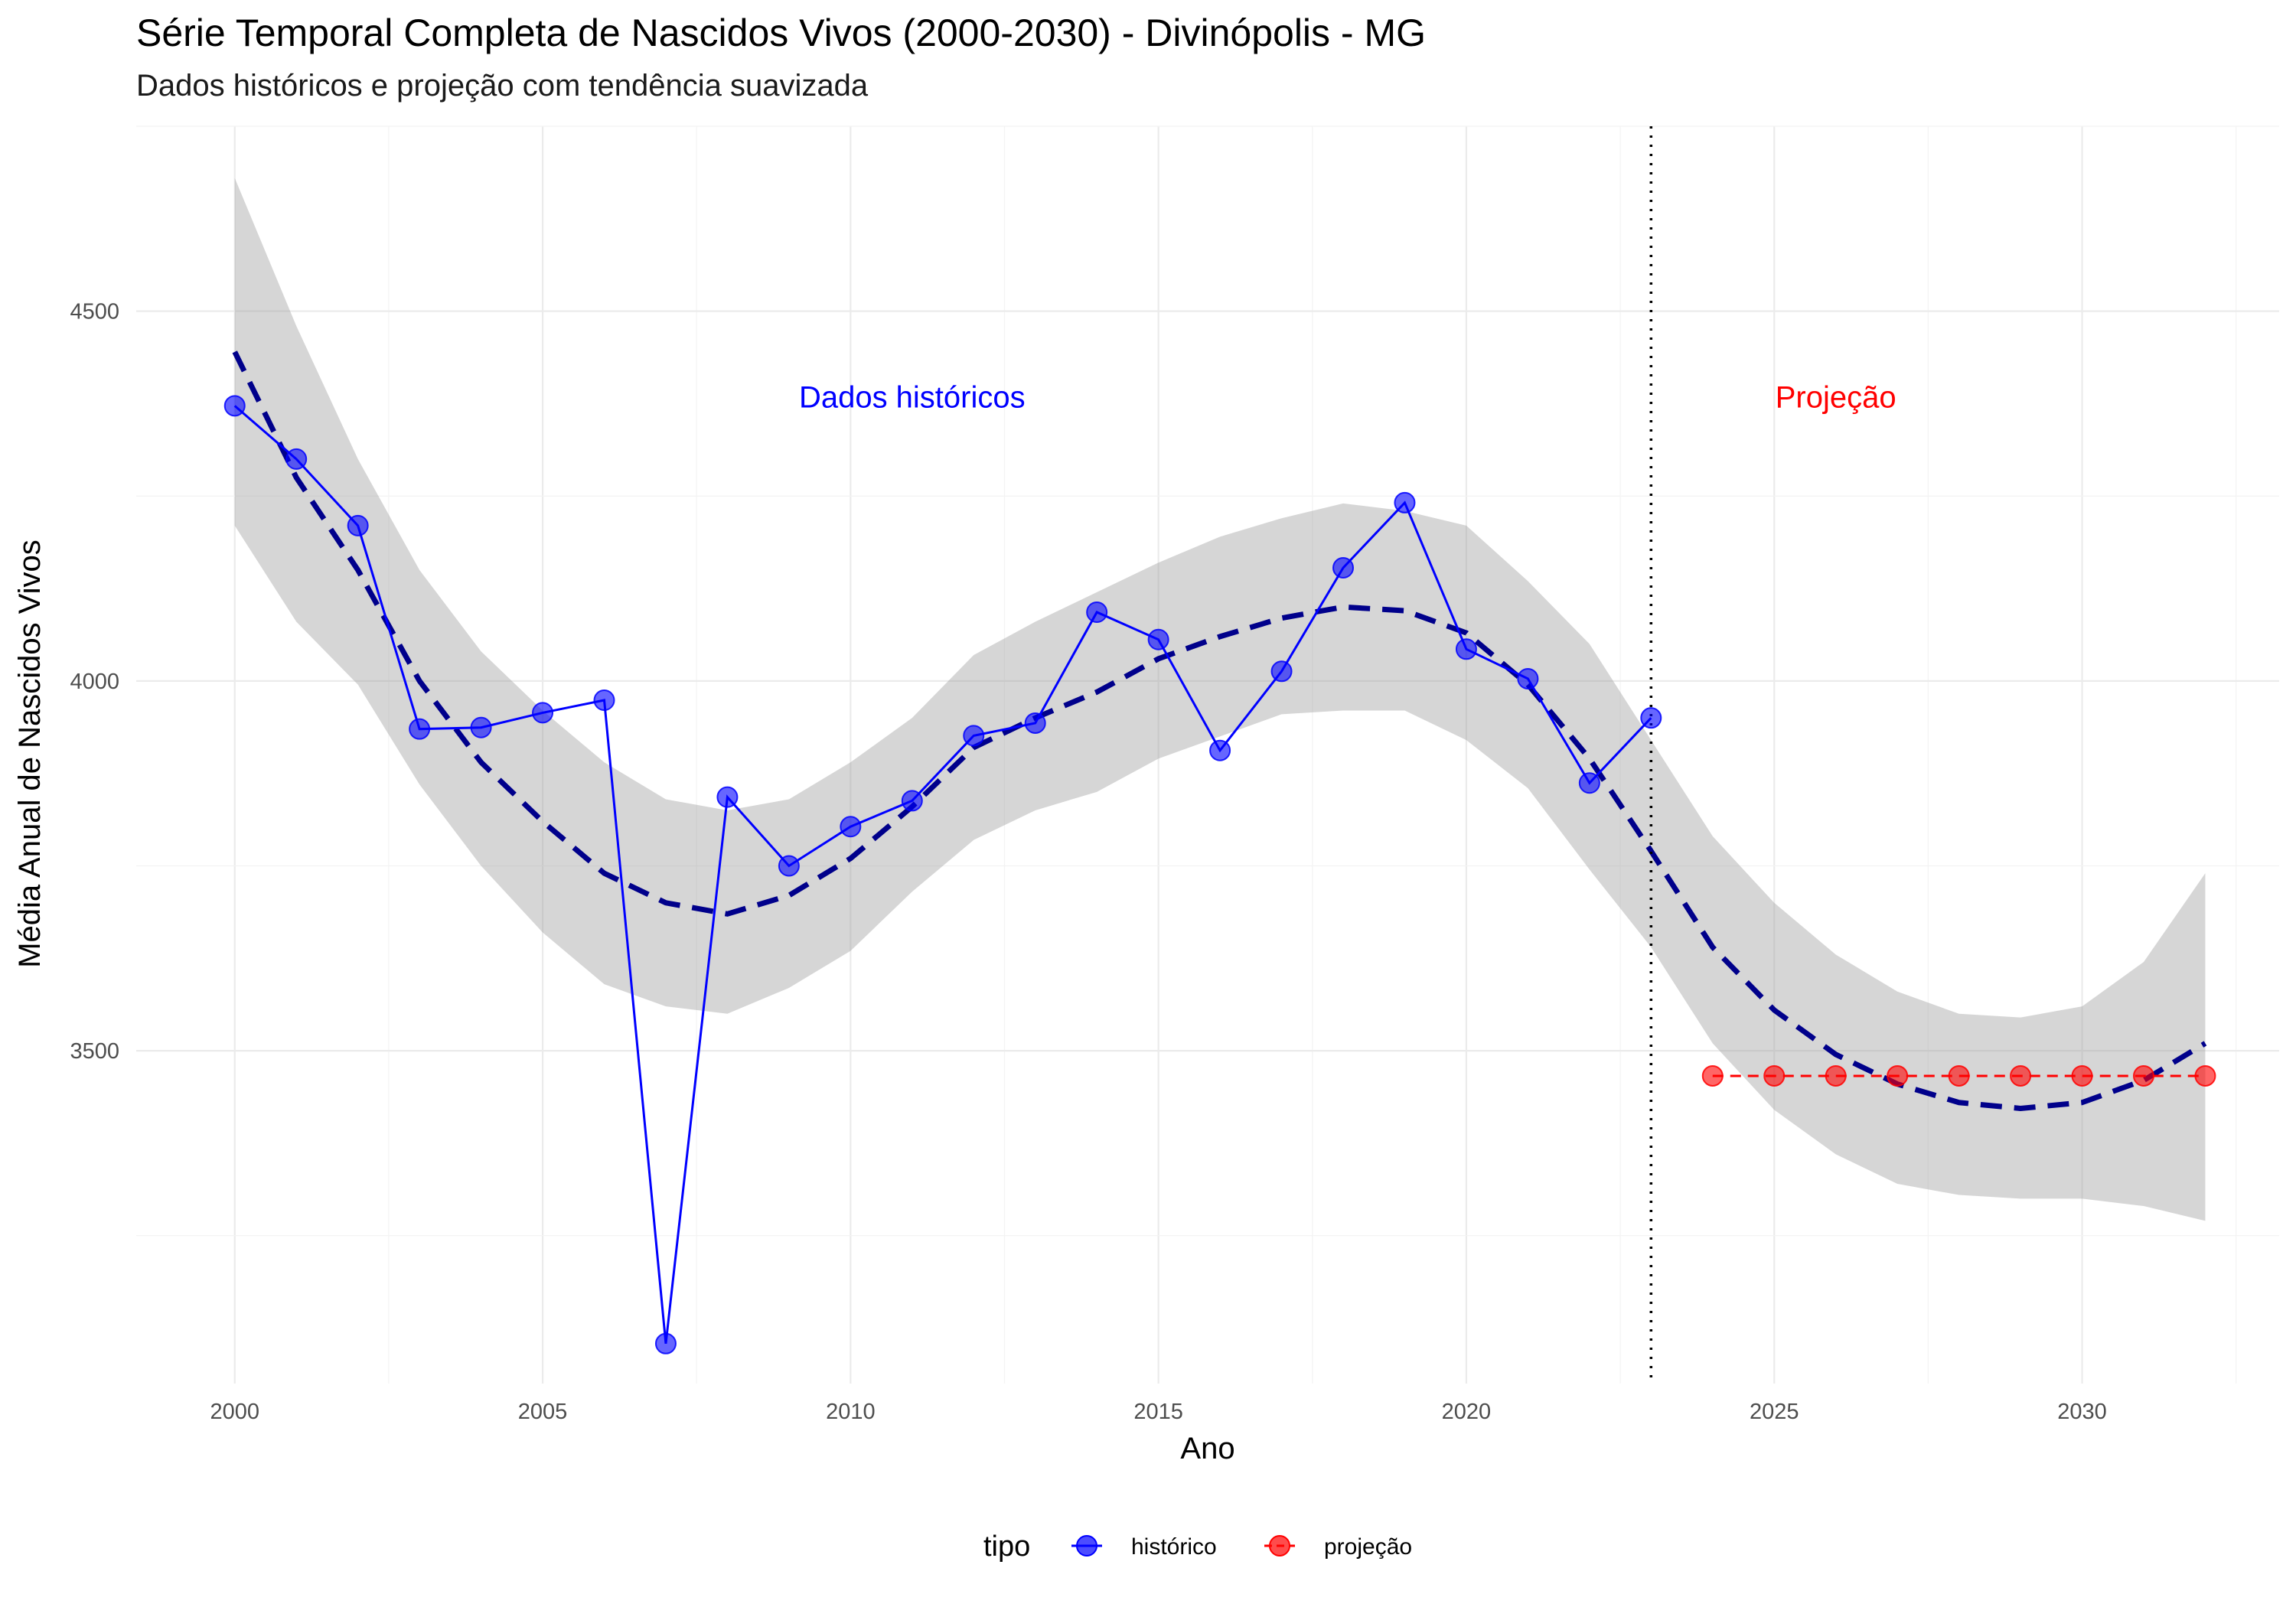  What do you see at coordinates (1174, 1547) in the screenshot?
I see `legend-label-historico: histórico` at bounding box center [1174, 1547].